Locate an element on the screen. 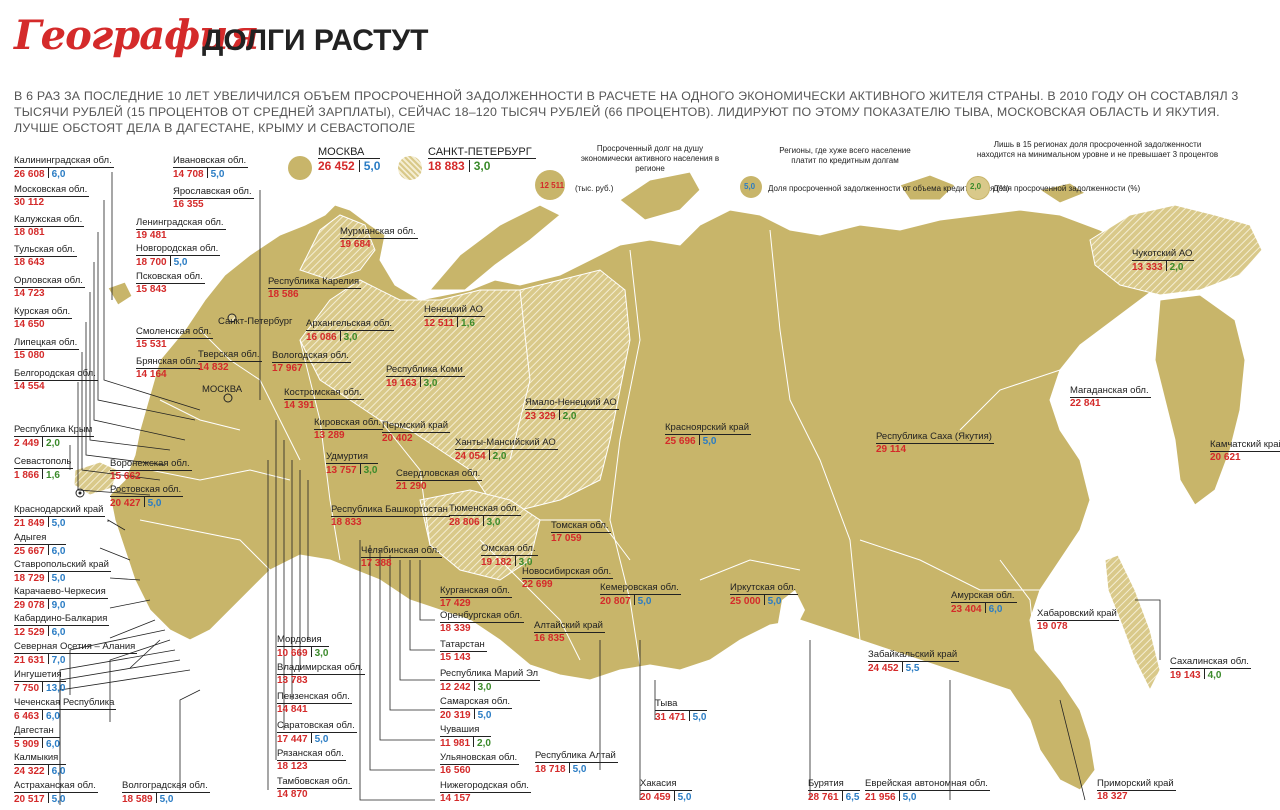 The image size is (1280, 810). region-debt: 30 112 is located at coordinates (29, 202).